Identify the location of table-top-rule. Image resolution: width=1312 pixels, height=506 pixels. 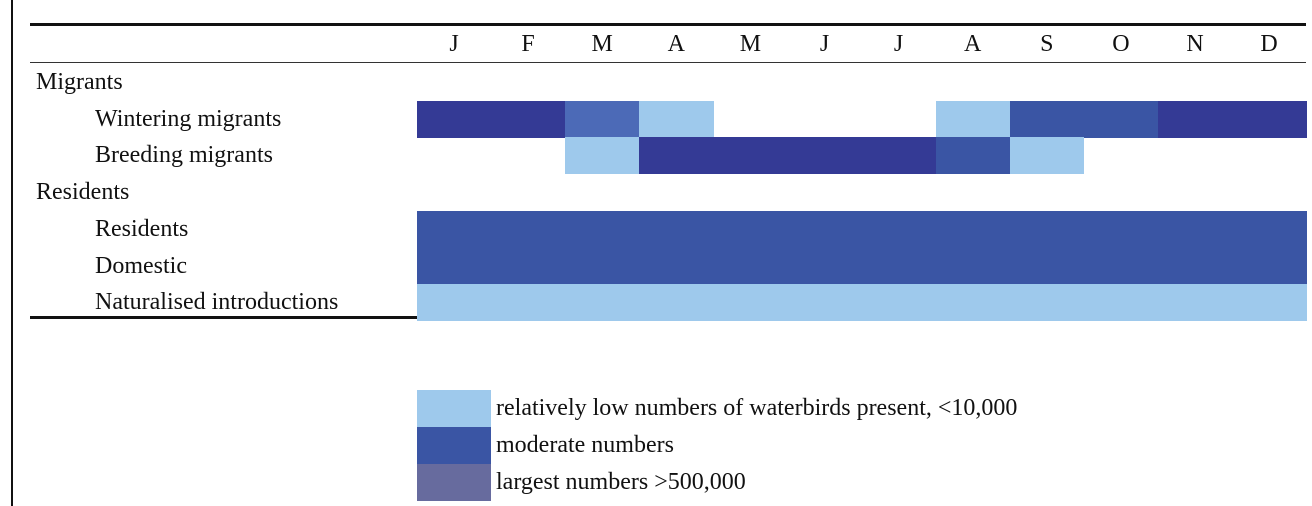
(668, 24).